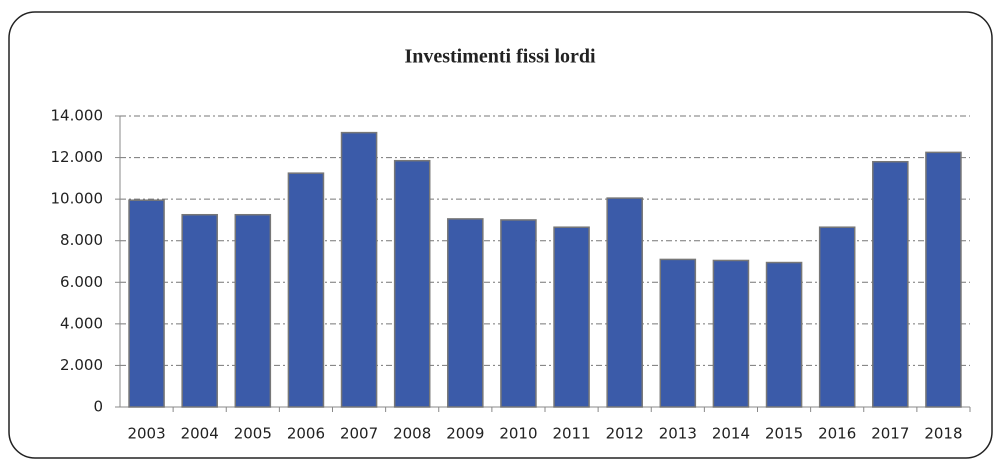 This screenshot has height=465, width=1001. What do you see at coordinates (81, 365) in the screenshot?
I see `y-tick-label: 2.000` at bounding box center [81, 365].